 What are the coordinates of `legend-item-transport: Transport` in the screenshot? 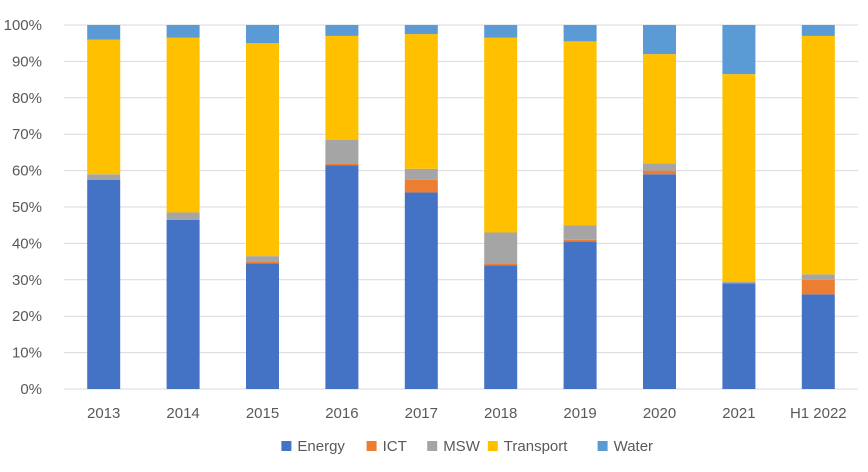 It's located at (527, 446).